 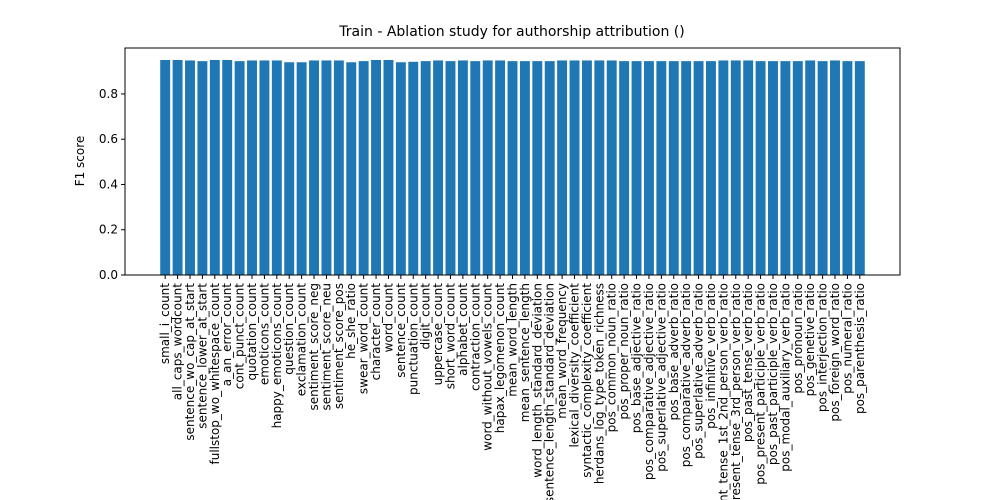 What do you see at coordinates (835, 352) in the screenshot?
I see `x-tick-label: pos_foreign_word_ratio` at bounding box center [835, 352].